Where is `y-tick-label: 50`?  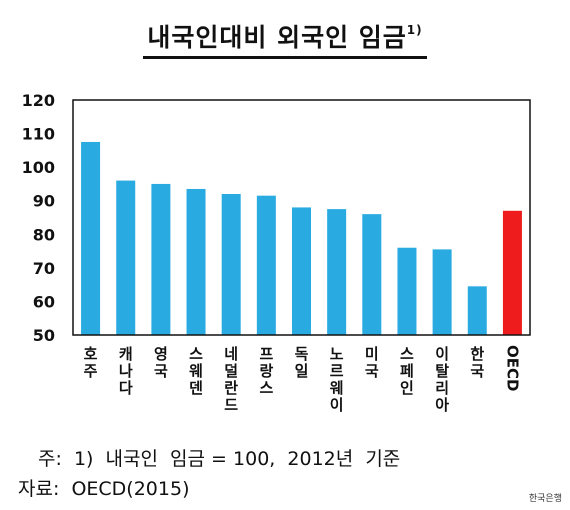
y-tick-label: 50 is located at coordinates (44, 335).